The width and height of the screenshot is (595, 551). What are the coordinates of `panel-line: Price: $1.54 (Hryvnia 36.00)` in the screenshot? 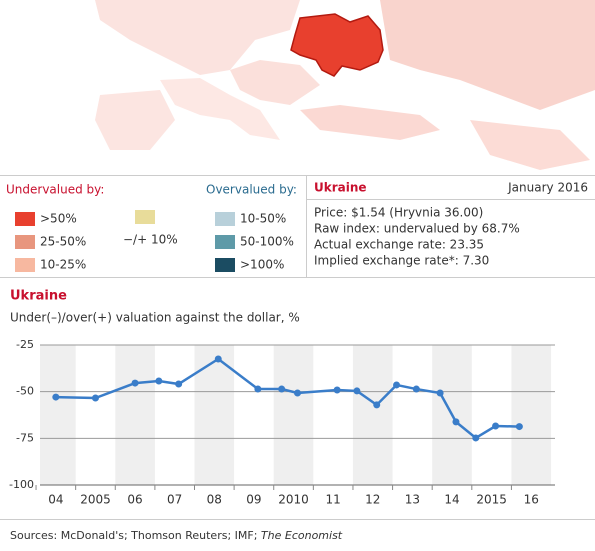 It's located at (398, 213).